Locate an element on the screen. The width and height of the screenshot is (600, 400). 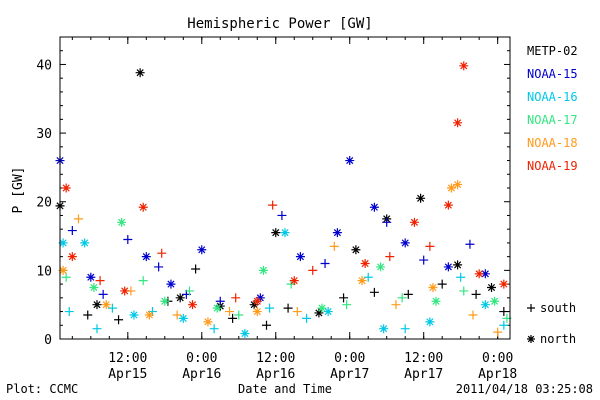
x-tick-date-label: Apr18 is located at coordinates (497, 374).